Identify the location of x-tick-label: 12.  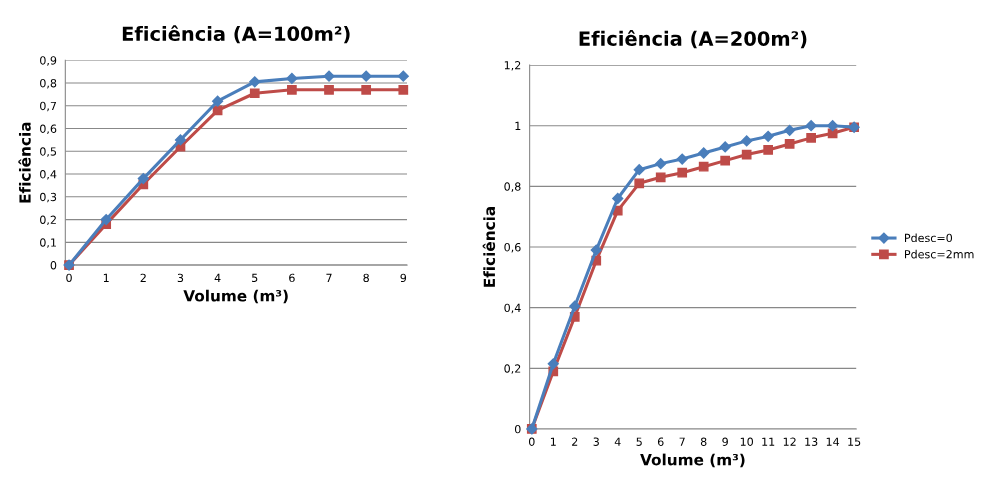
(789, 441).